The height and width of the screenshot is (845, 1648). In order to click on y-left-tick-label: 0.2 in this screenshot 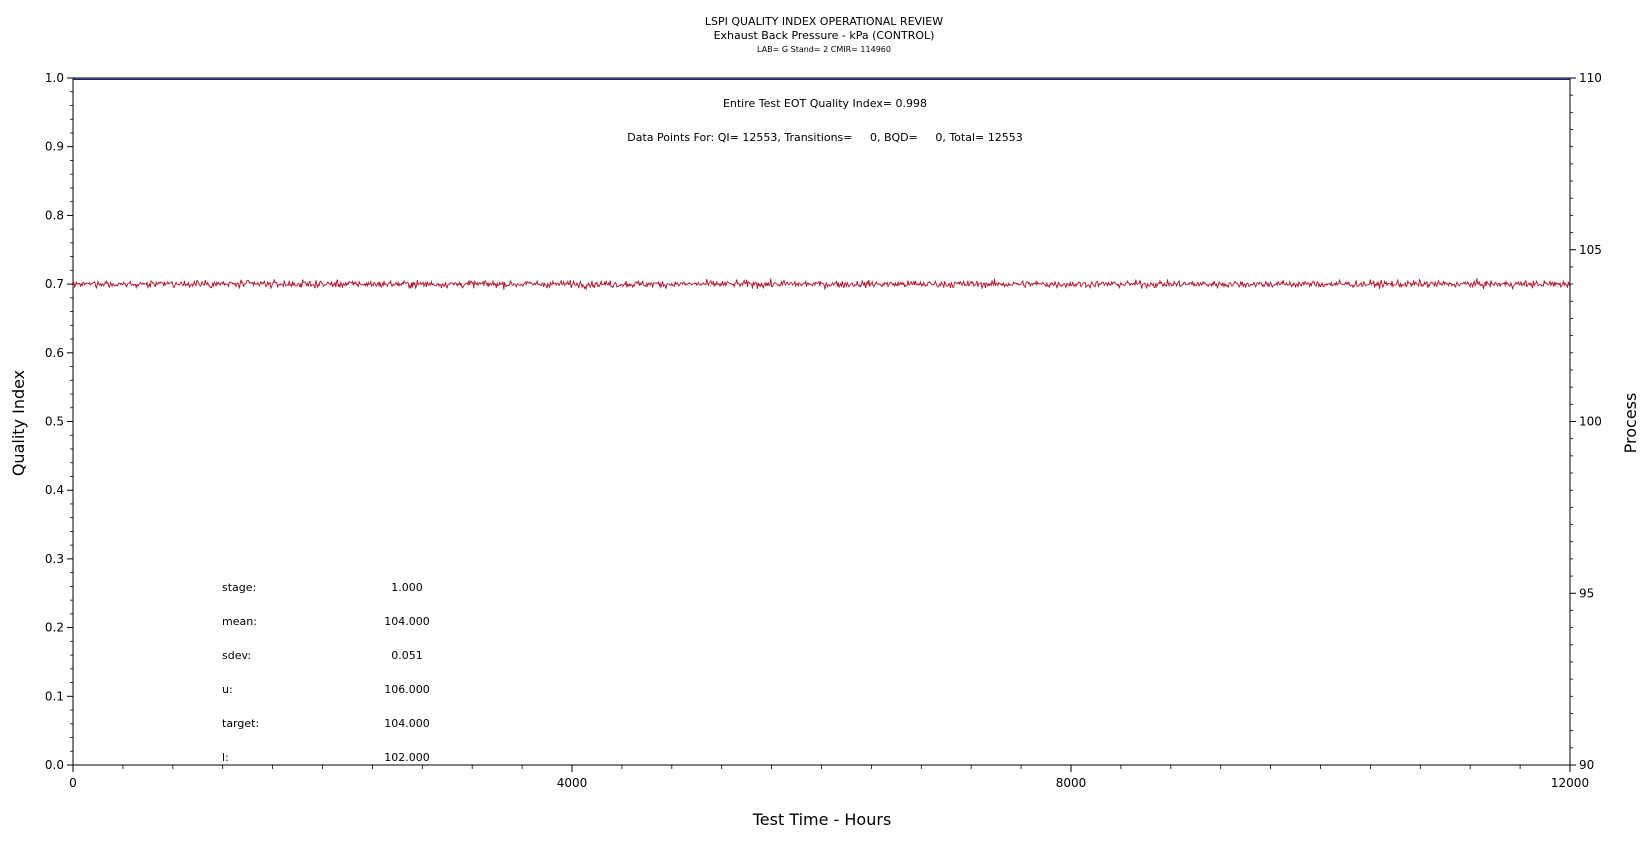, I will do `click(54, 628)`.